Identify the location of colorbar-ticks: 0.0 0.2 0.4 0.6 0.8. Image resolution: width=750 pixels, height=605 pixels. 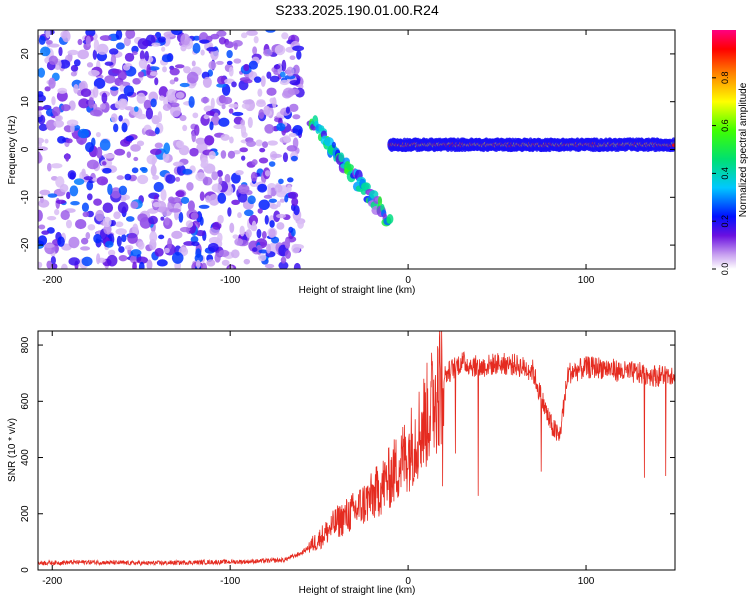
(721, 173).